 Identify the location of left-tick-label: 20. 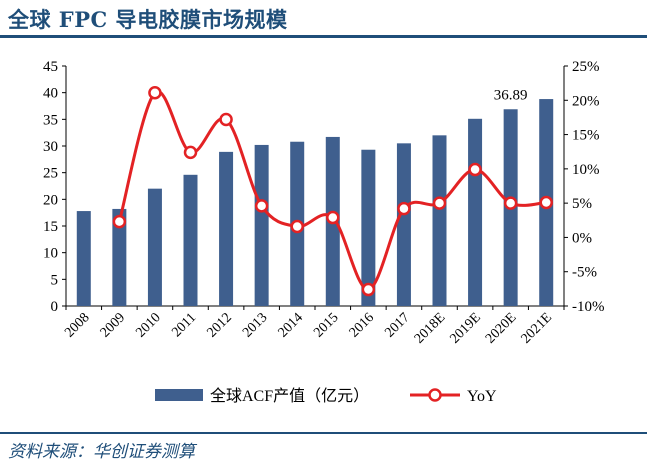
(50, 200).